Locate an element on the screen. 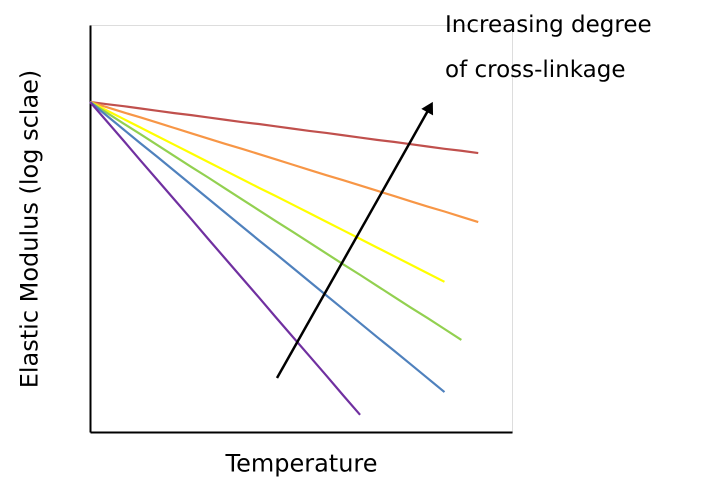  text: of cross-linkage is located at coordinates (535, 70).